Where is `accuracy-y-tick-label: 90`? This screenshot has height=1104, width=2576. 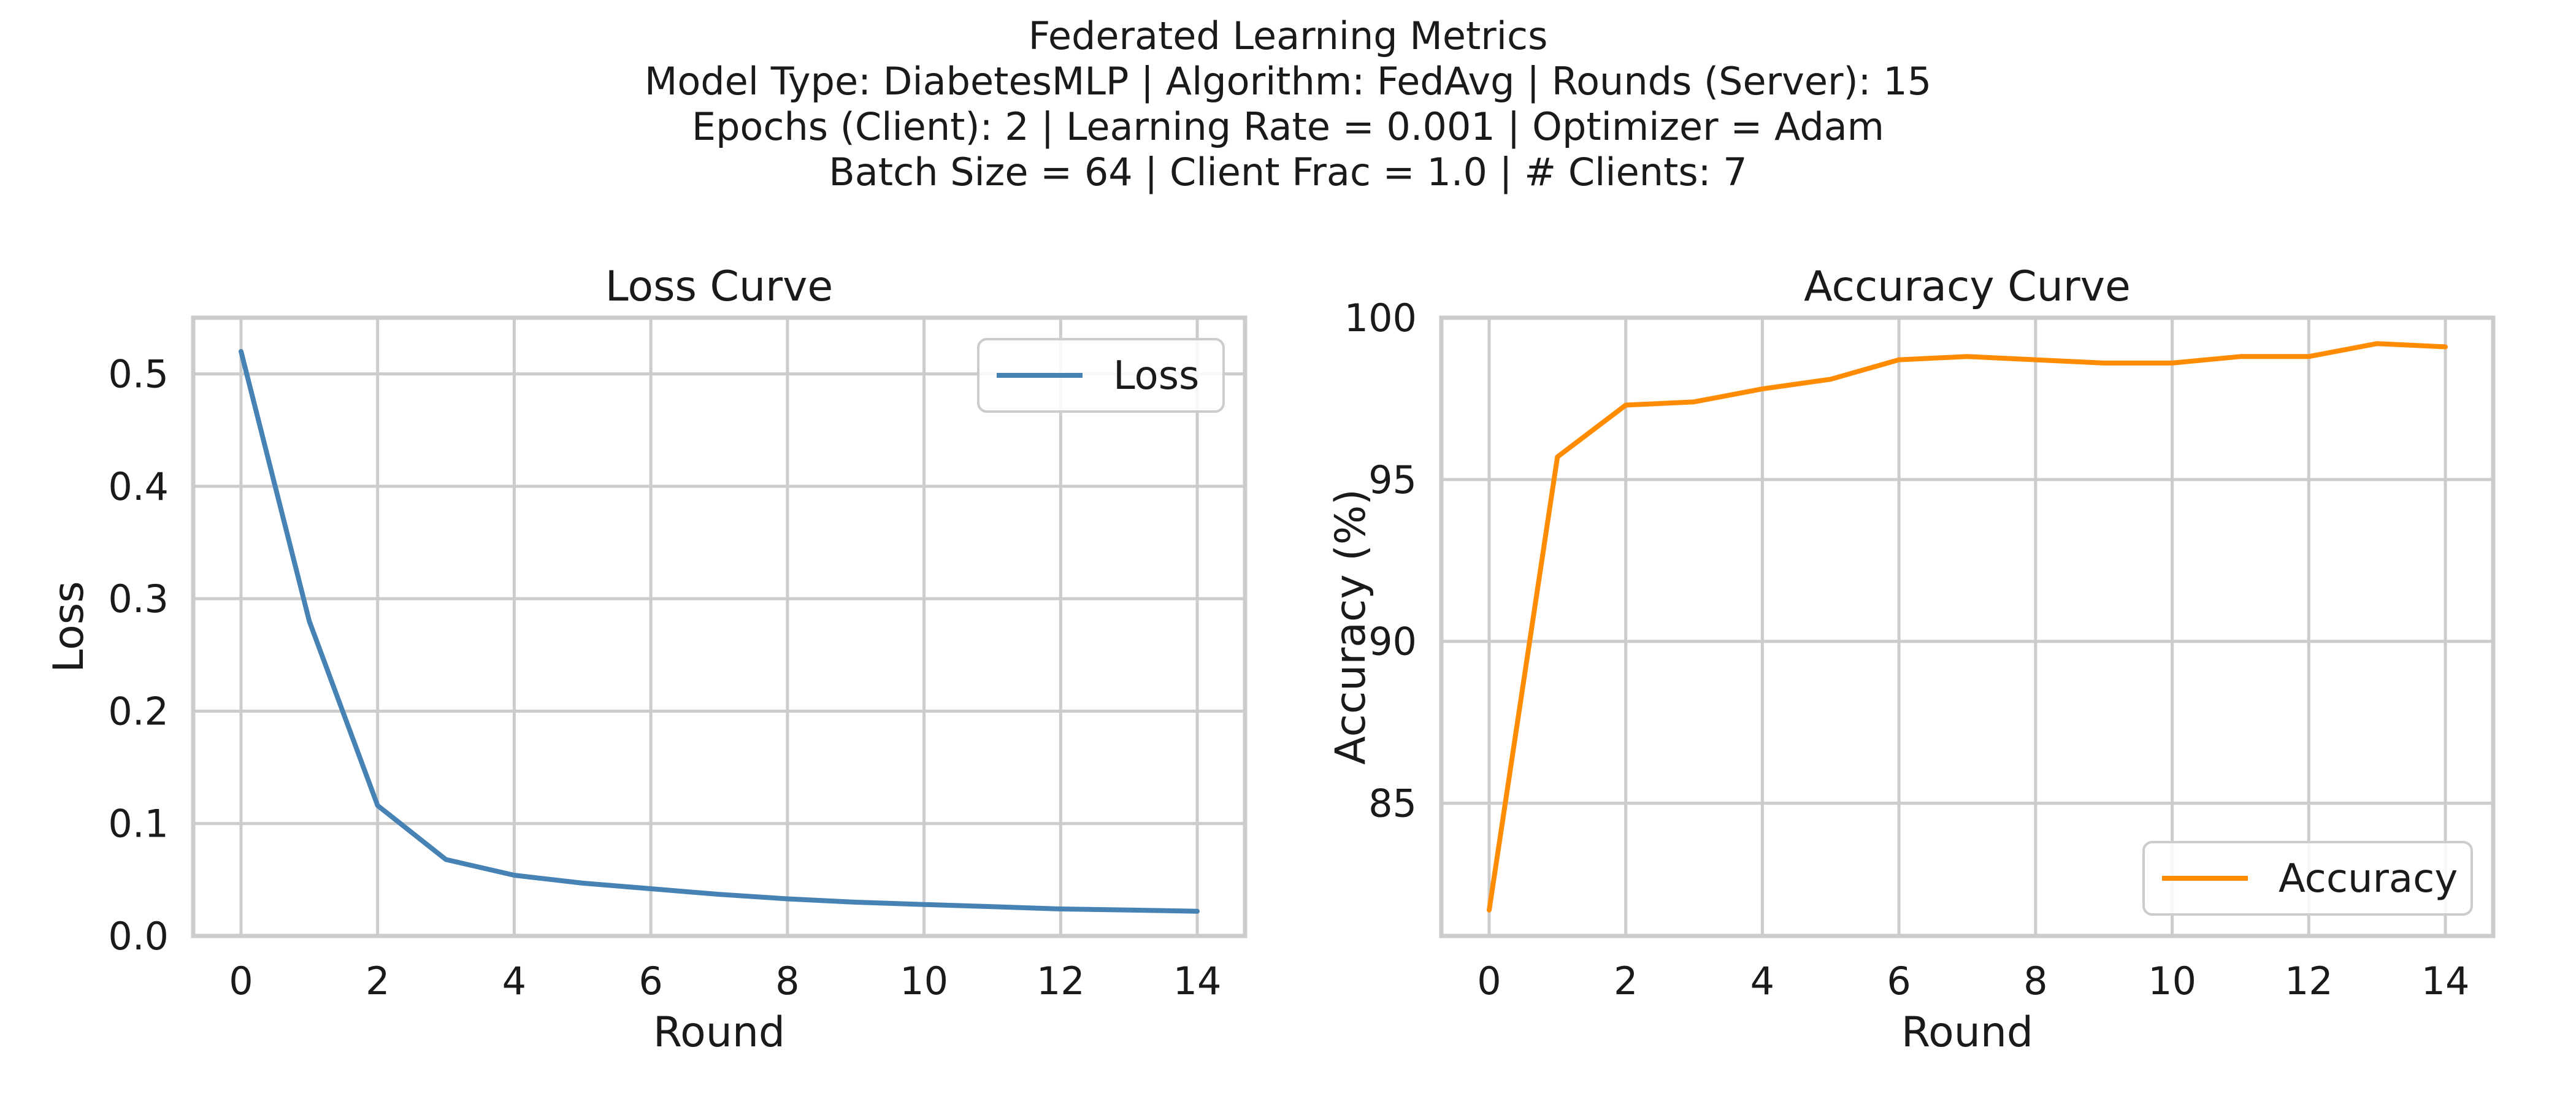 accuracy-y-tick-label: 90 is located at coordinates (1392, 641).